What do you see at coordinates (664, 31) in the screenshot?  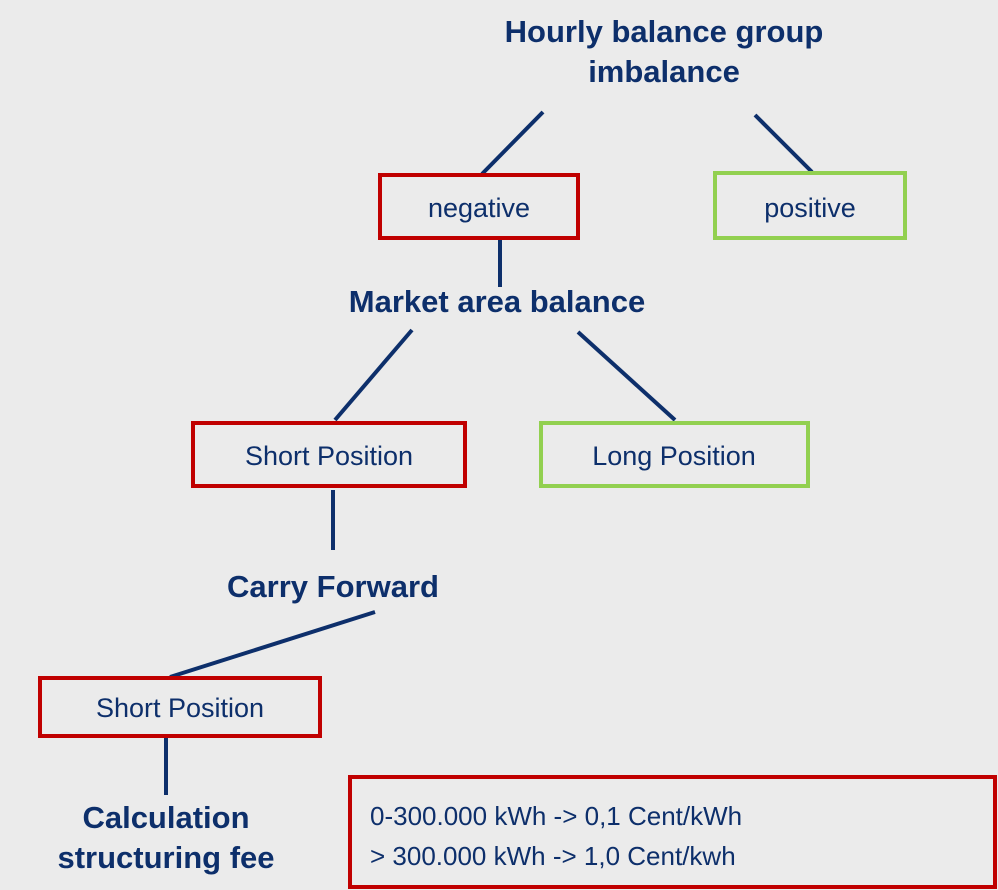 I see `label-line: Hourly balance group` at bounding box center [664, 31].